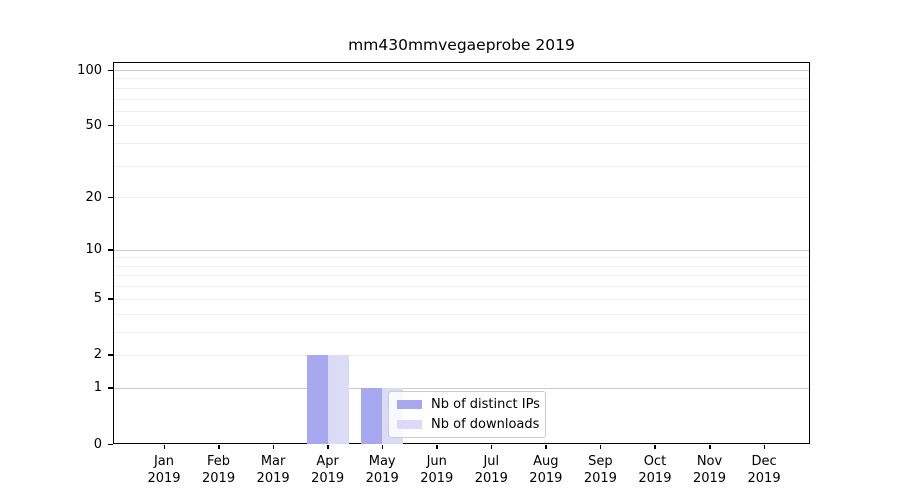 Image resolution: width=900 pixels, height=500 pixels. Describe the element at coordinates (338, 399) in the screenshot. I see `bar-downloads` at that location.